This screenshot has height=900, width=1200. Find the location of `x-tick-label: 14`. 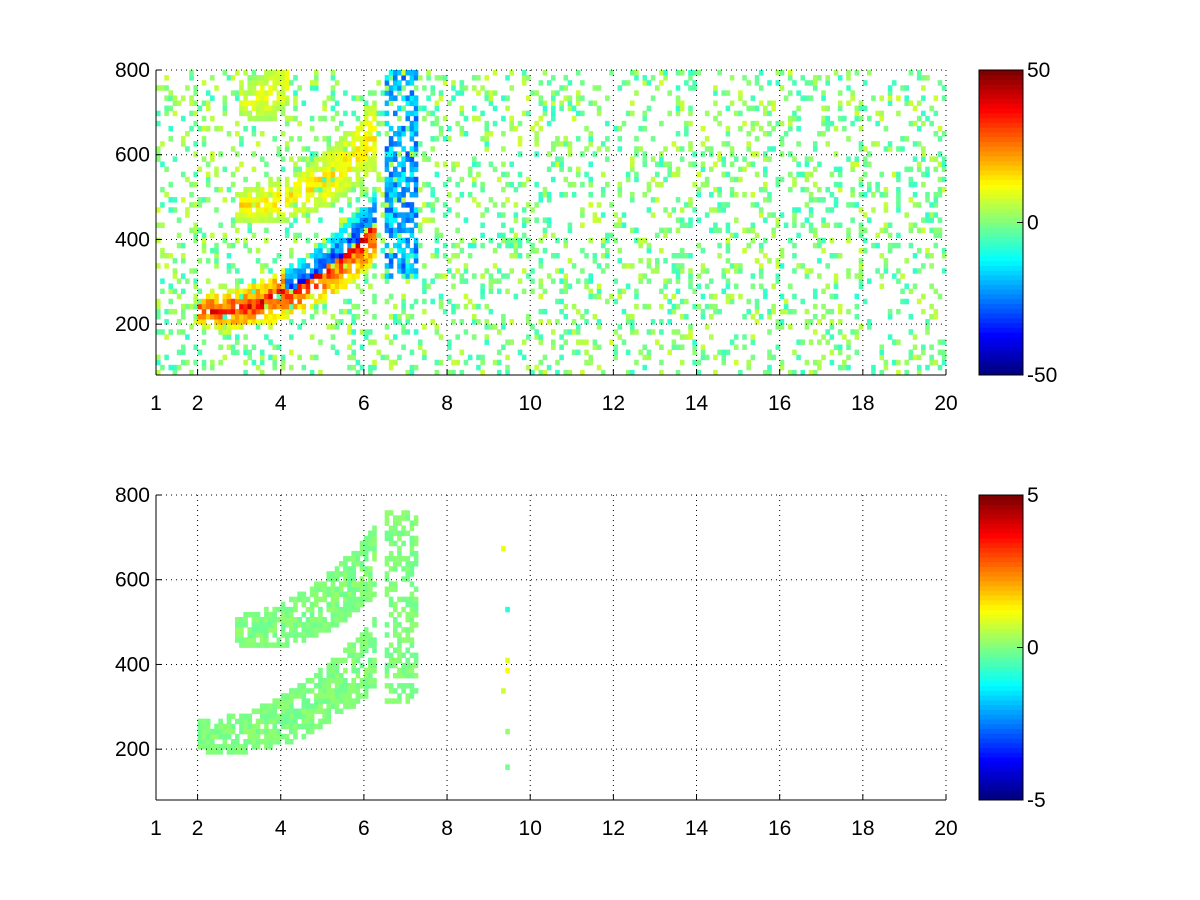

x-tick-label: 14 is located at coordinates (697, 403).